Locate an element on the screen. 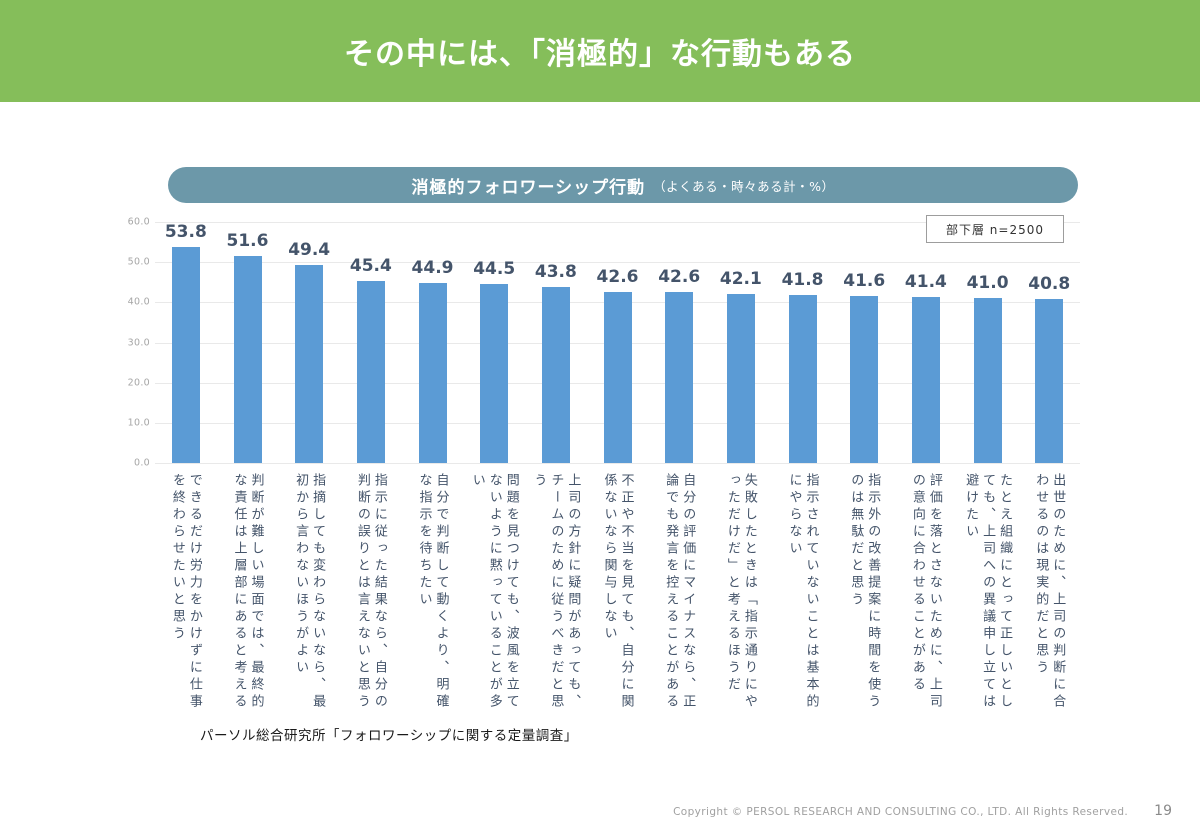 The width and height of the screenshot is (1200, 831). title-banner: その中には、「消極的」な行動もある is located at coordinates (600, 51).